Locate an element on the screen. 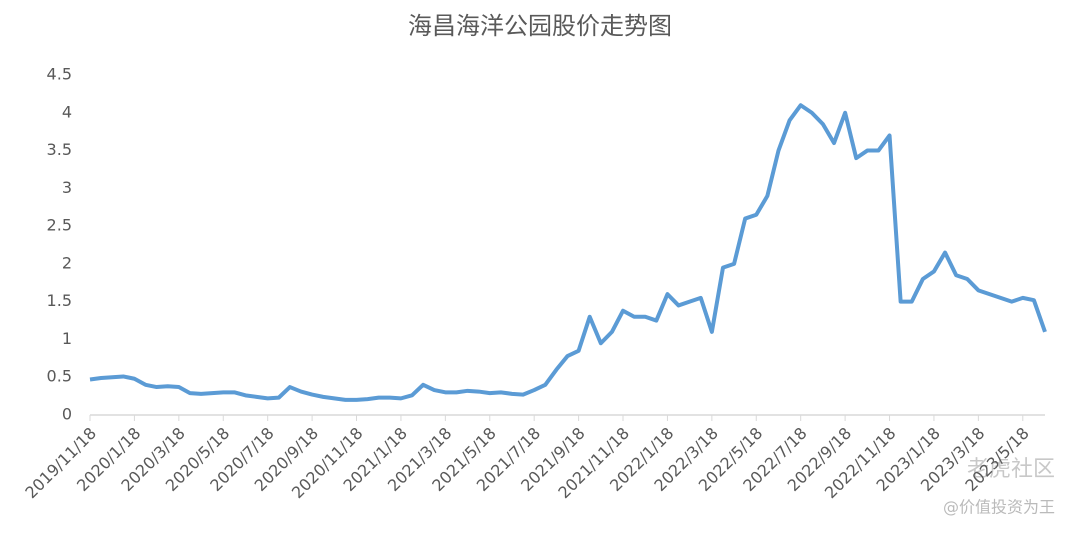 The width and height of the screenshot is (1074, 533). y-tick-label: 4 is located at coordinates (67, 111).